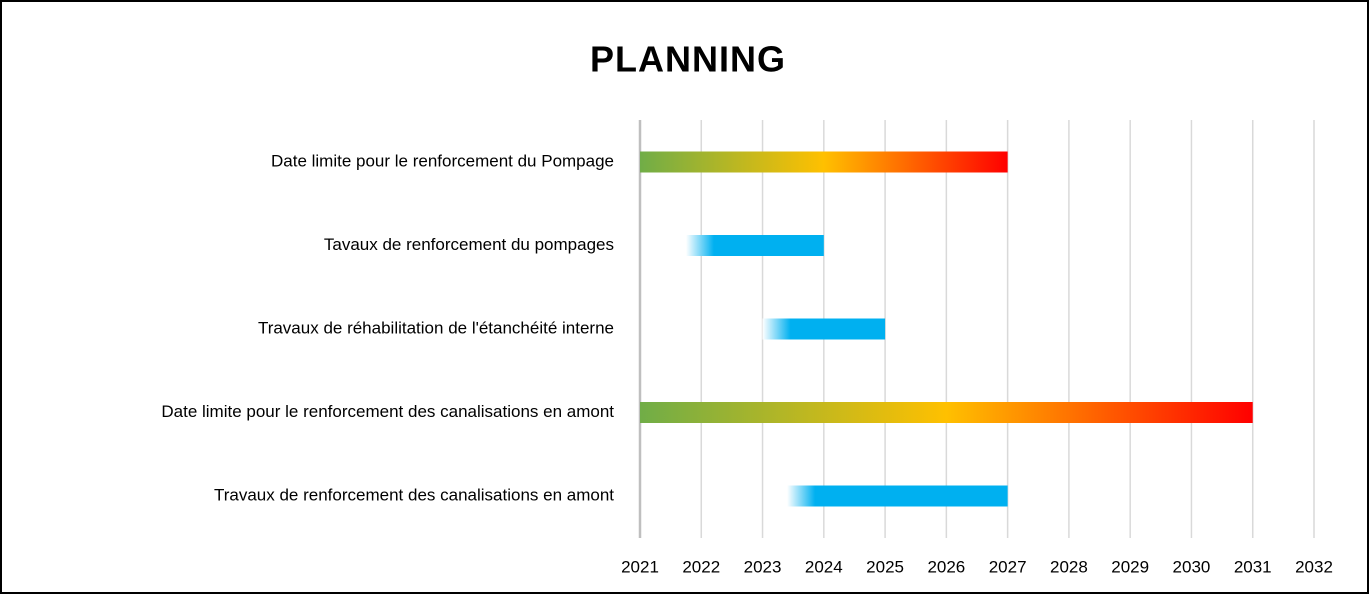 The height and width of the screenshot is (594, 1369). I want to click on x-tick-label: 2029, so click(1130, 566).